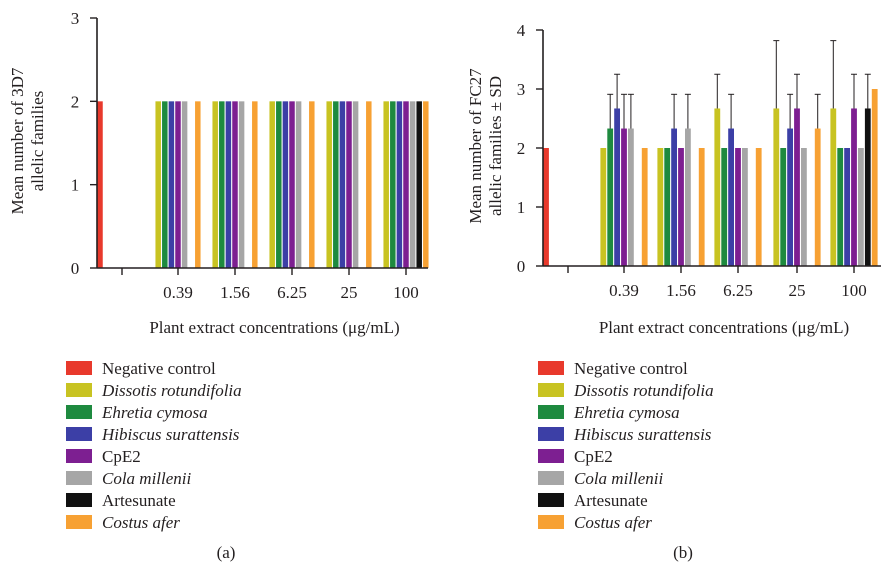  I want to click on legend-label-b-2: Ehretia cymosa, so click(626, 412).